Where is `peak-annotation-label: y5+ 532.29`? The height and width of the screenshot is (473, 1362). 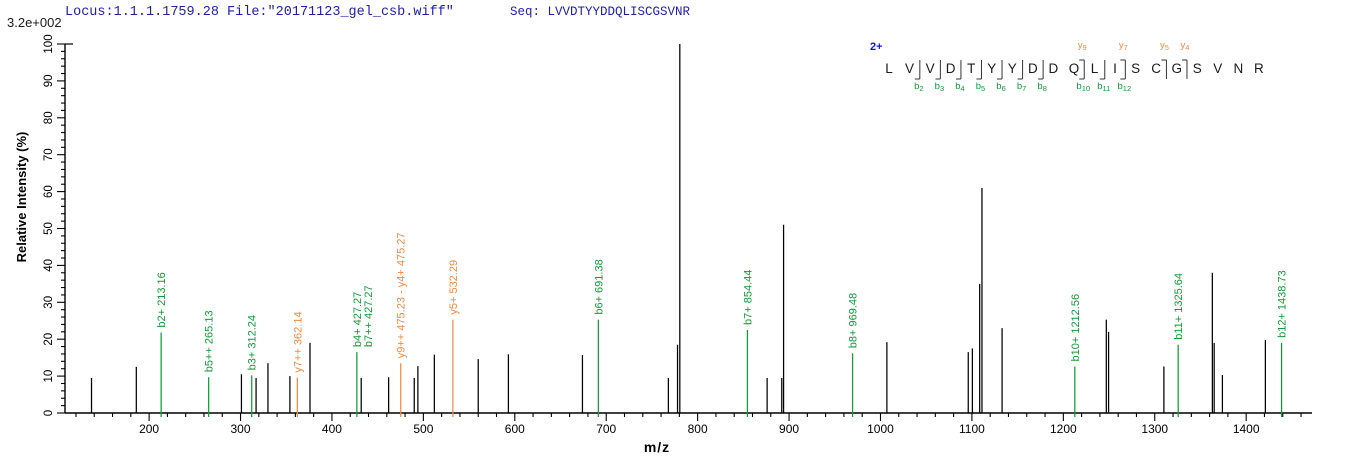
peak-annotation-label: y5+ 532.29 is located at coordinates (454, 287).